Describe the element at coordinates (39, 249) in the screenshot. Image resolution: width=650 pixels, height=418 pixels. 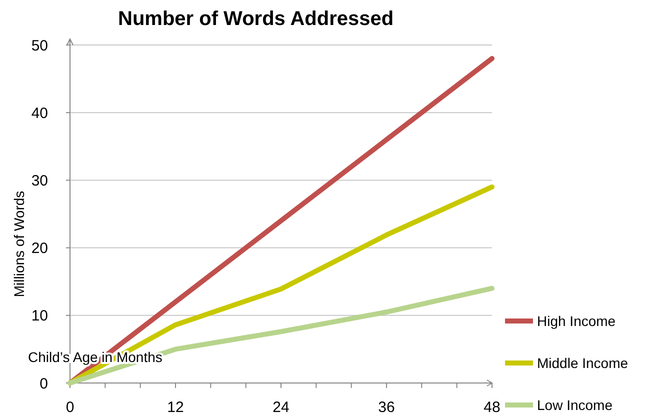
I see `y-tick-label: 20` at that location.